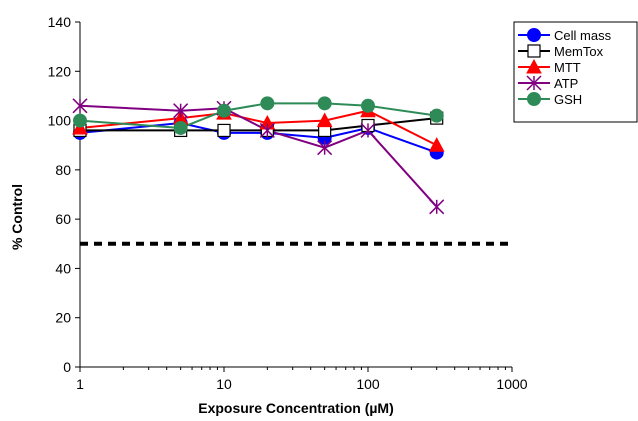 The image size is (638, 421). What do you see at coordinates (368, 384) in the screenshot?
I see `x-tick-label: 100` at bounding box center [368, 384].